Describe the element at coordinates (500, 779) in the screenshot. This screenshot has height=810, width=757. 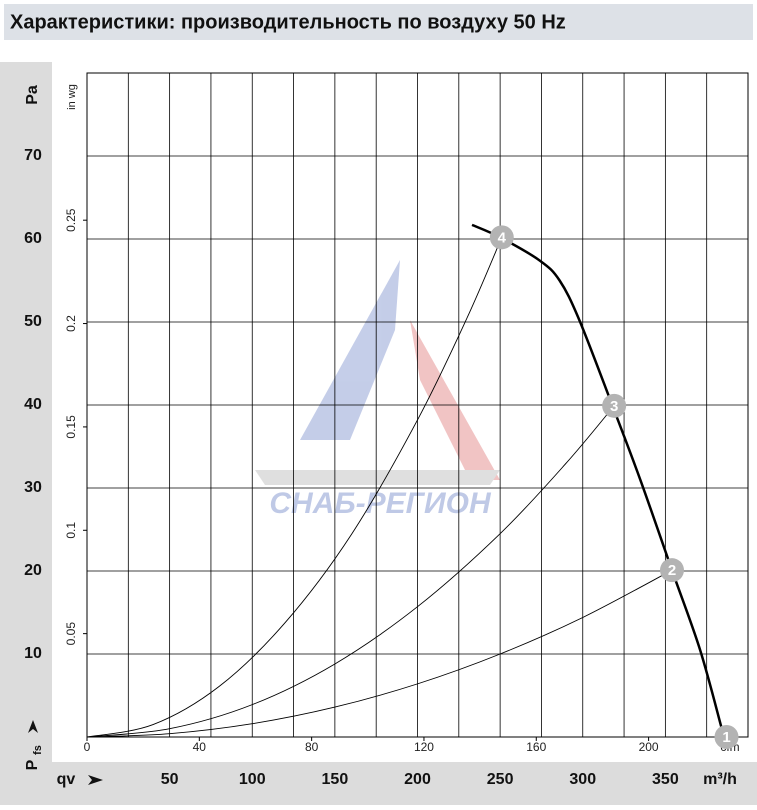
I see `x-tick-label: 250` at that location.